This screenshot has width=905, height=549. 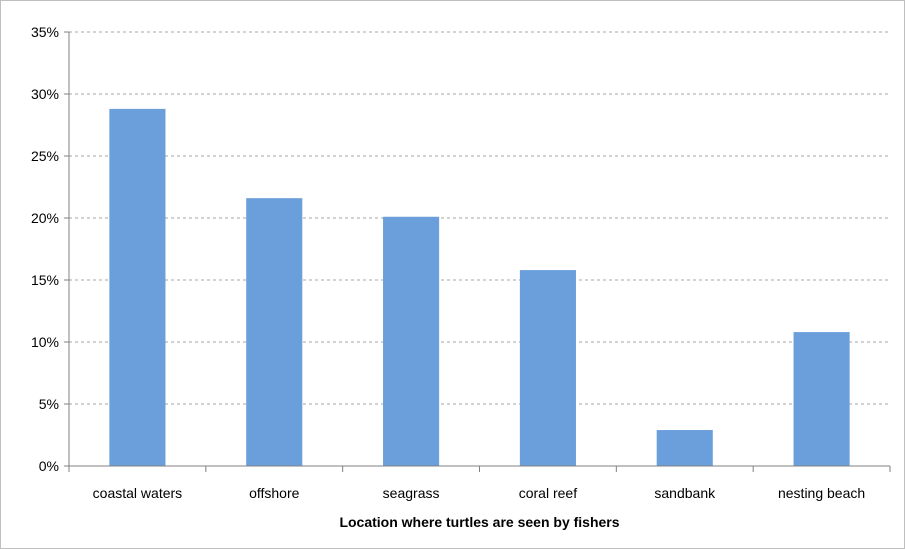 I want to click on y-tick-label: 20%, so click(x=45, y=218).